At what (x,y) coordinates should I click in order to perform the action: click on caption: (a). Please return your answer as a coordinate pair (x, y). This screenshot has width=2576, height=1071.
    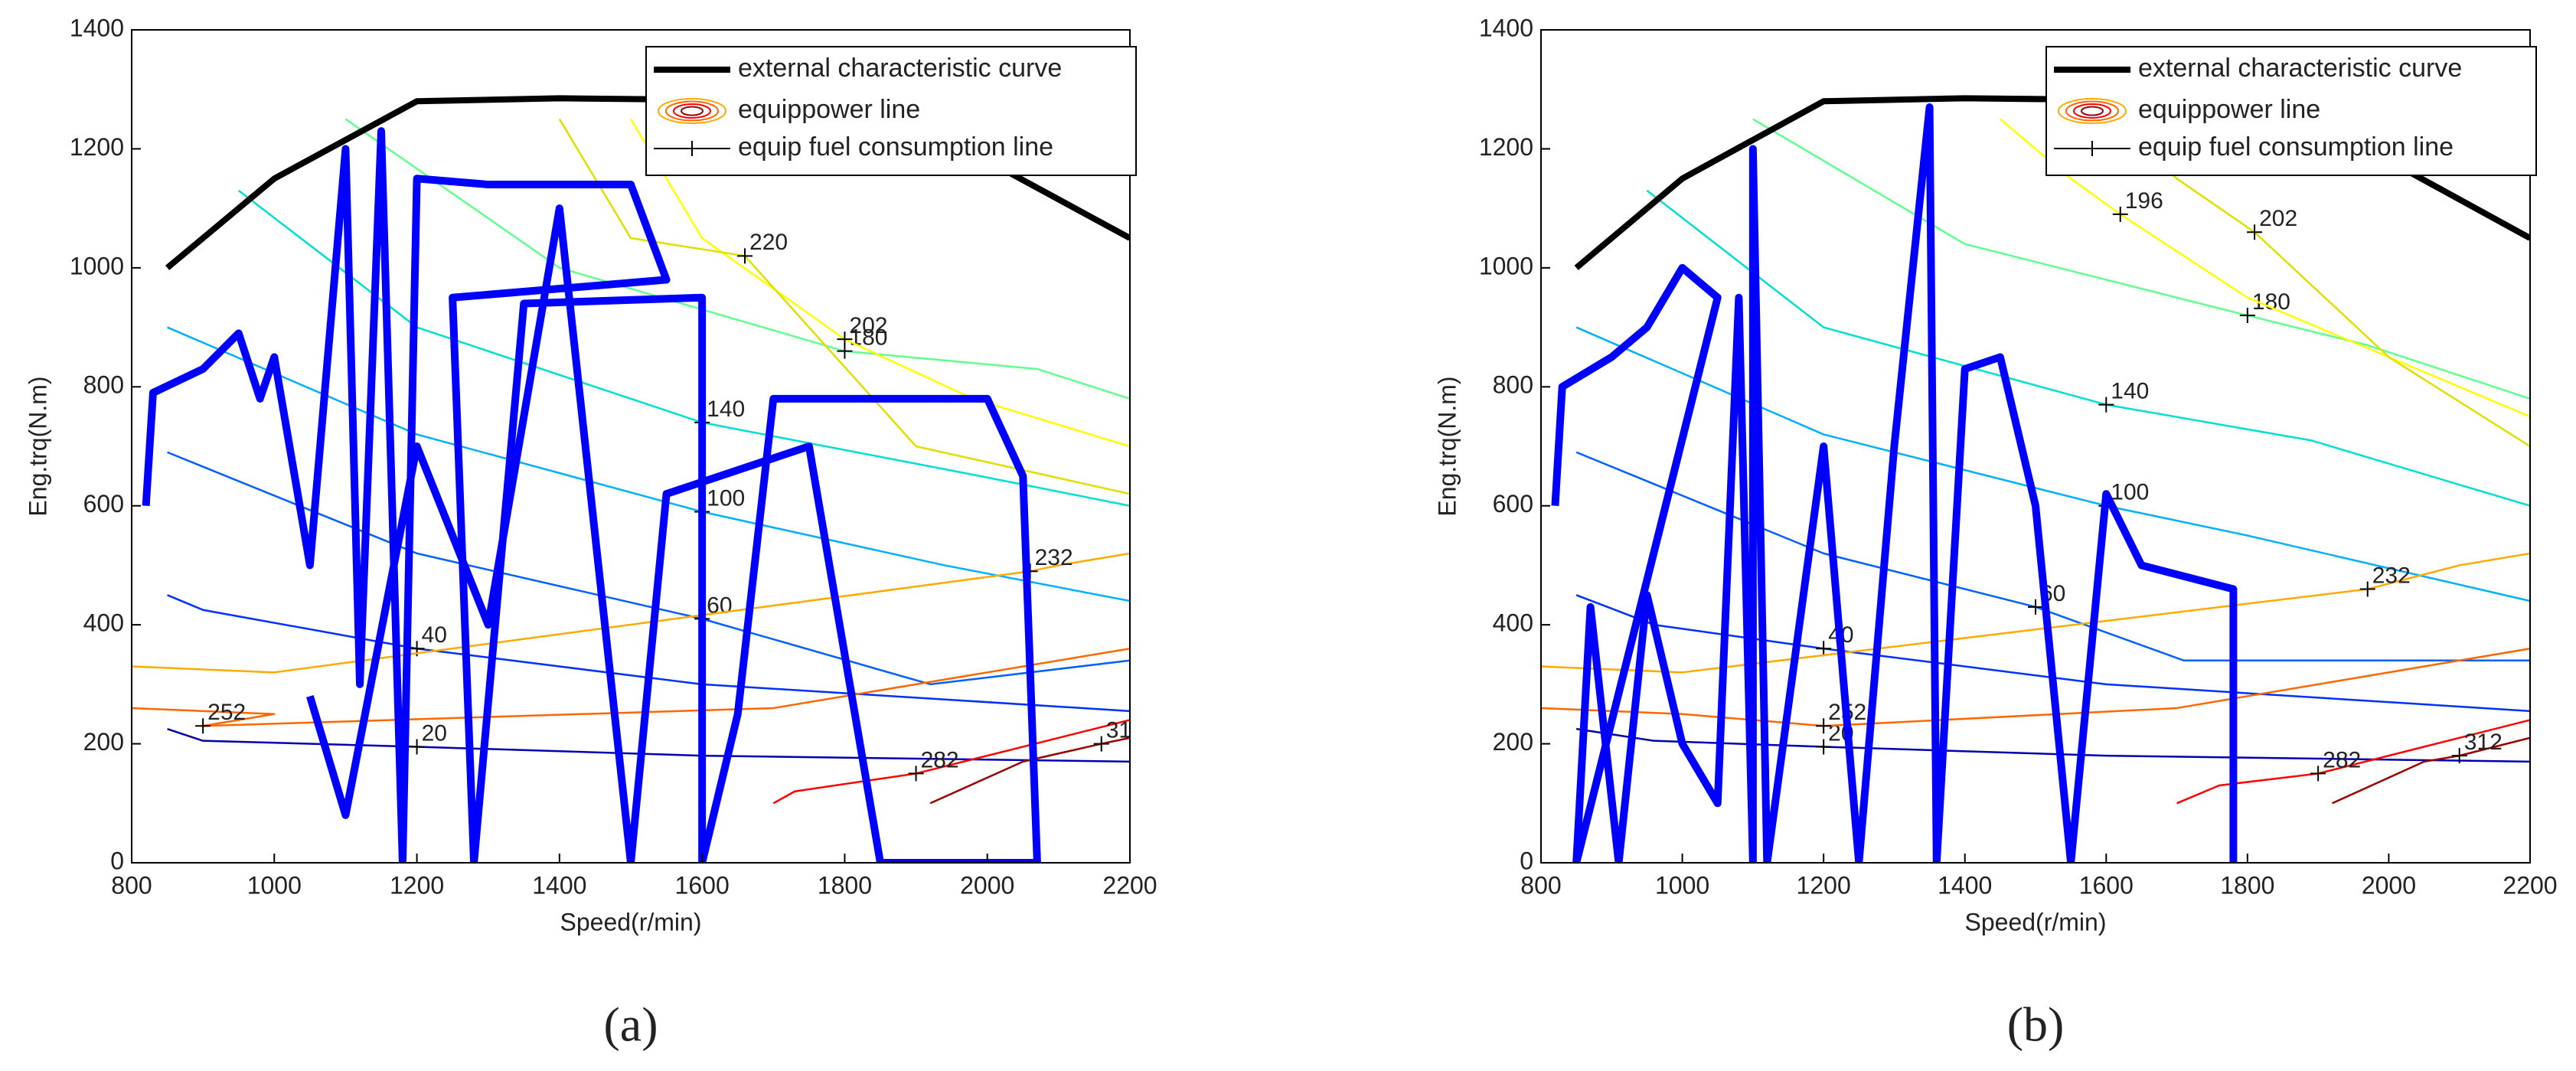
    Looking at the image, I should click on (630, 1025).